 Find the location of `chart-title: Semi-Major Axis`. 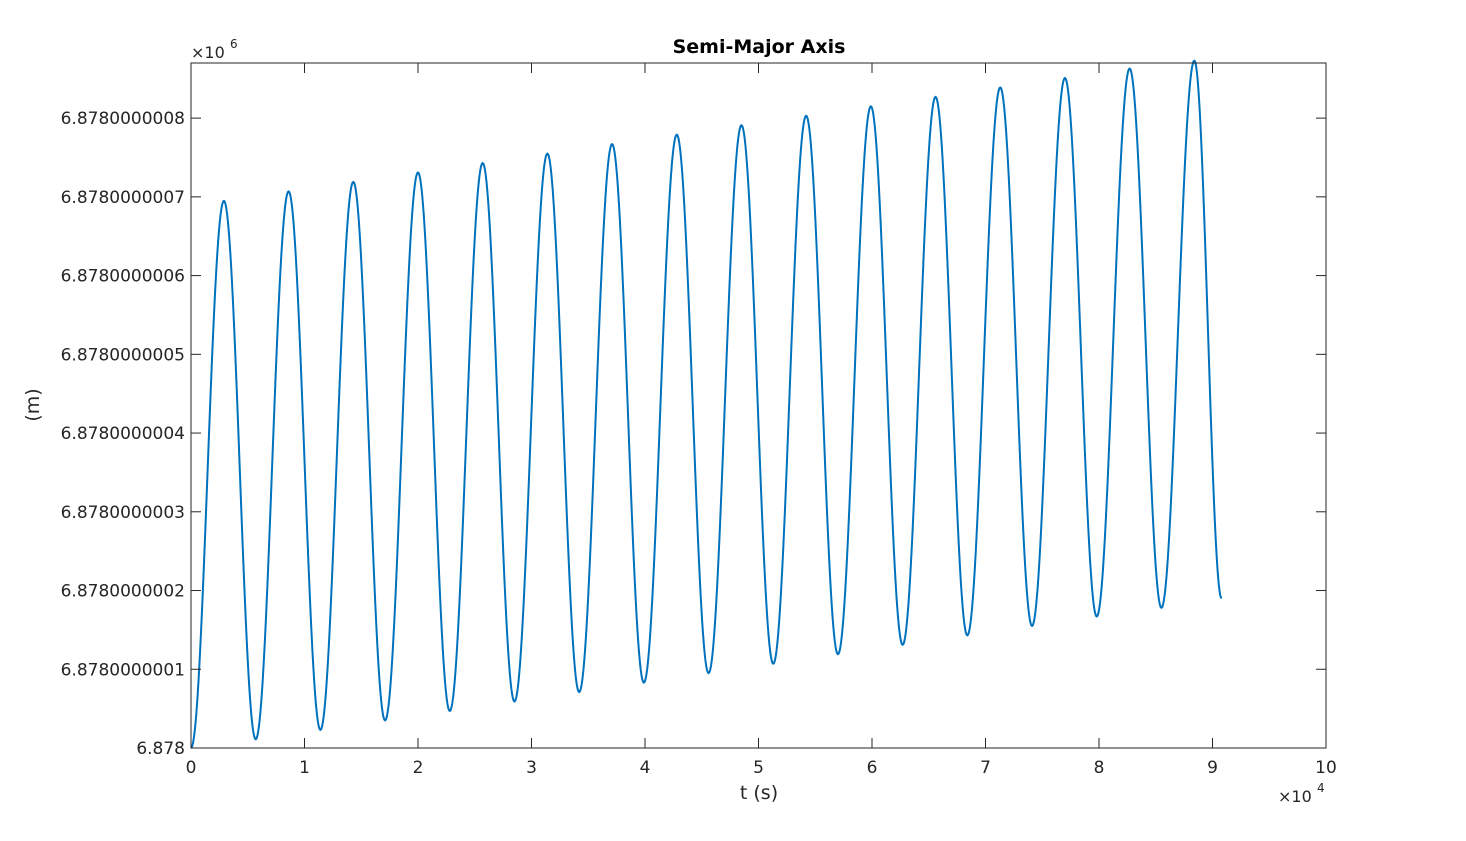

chart-title: Semi-Major Axis is located at coordinates (759, 47).